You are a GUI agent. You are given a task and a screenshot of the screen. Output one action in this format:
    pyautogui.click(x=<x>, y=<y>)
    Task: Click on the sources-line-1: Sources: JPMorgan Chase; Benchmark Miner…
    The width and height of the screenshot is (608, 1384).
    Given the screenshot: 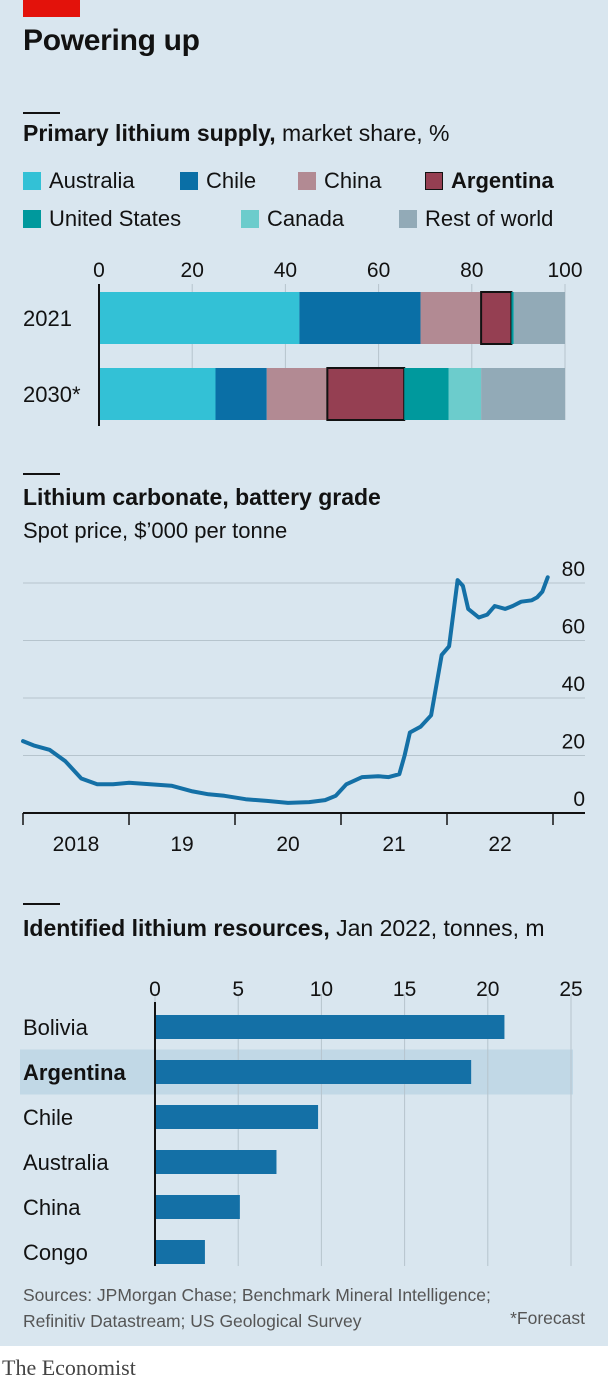 What is the action you would take?
    pyautogui.click(x=257, y=1295)
    